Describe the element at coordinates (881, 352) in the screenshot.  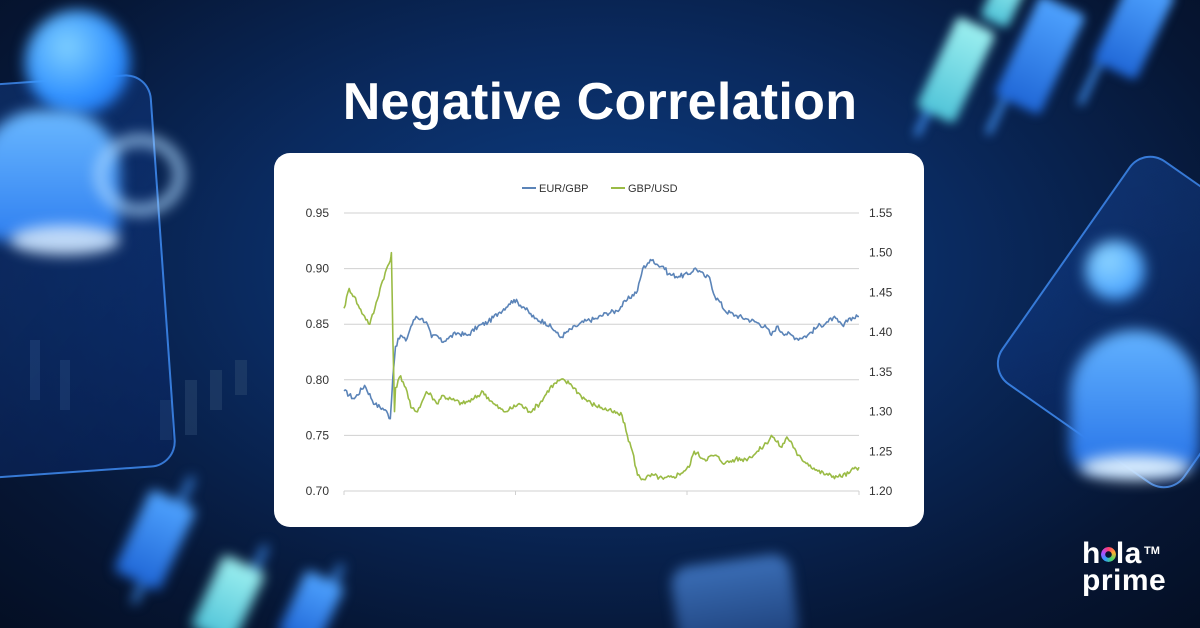
I see `right-axis-ticks: 1.55 1.50 1.45 1.40 1.35 1.30 1.25 1.20` at that location.